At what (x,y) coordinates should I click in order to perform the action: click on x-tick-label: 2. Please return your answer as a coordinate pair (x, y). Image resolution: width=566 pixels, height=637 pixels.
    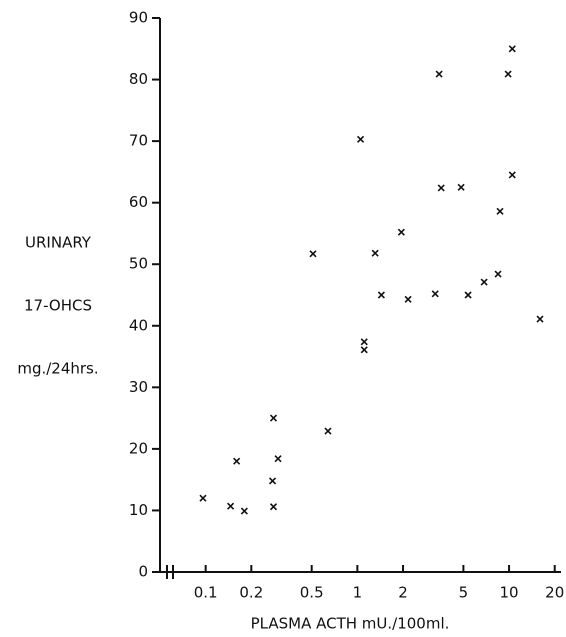
    Looking at the image, I should click on (403, 593).